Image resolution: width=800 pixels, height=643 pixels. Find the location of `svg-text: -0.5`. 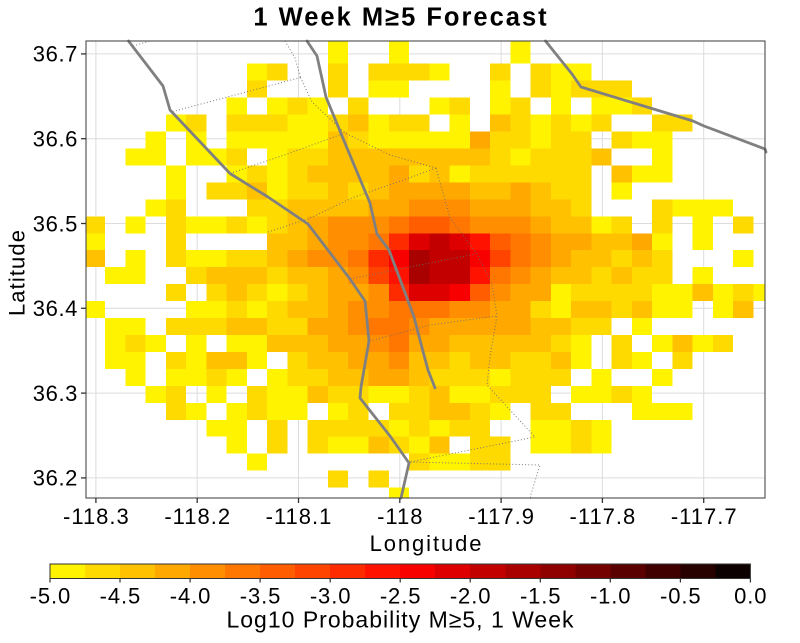

svg-text: -0.5 is located at coordinates (681, 596).